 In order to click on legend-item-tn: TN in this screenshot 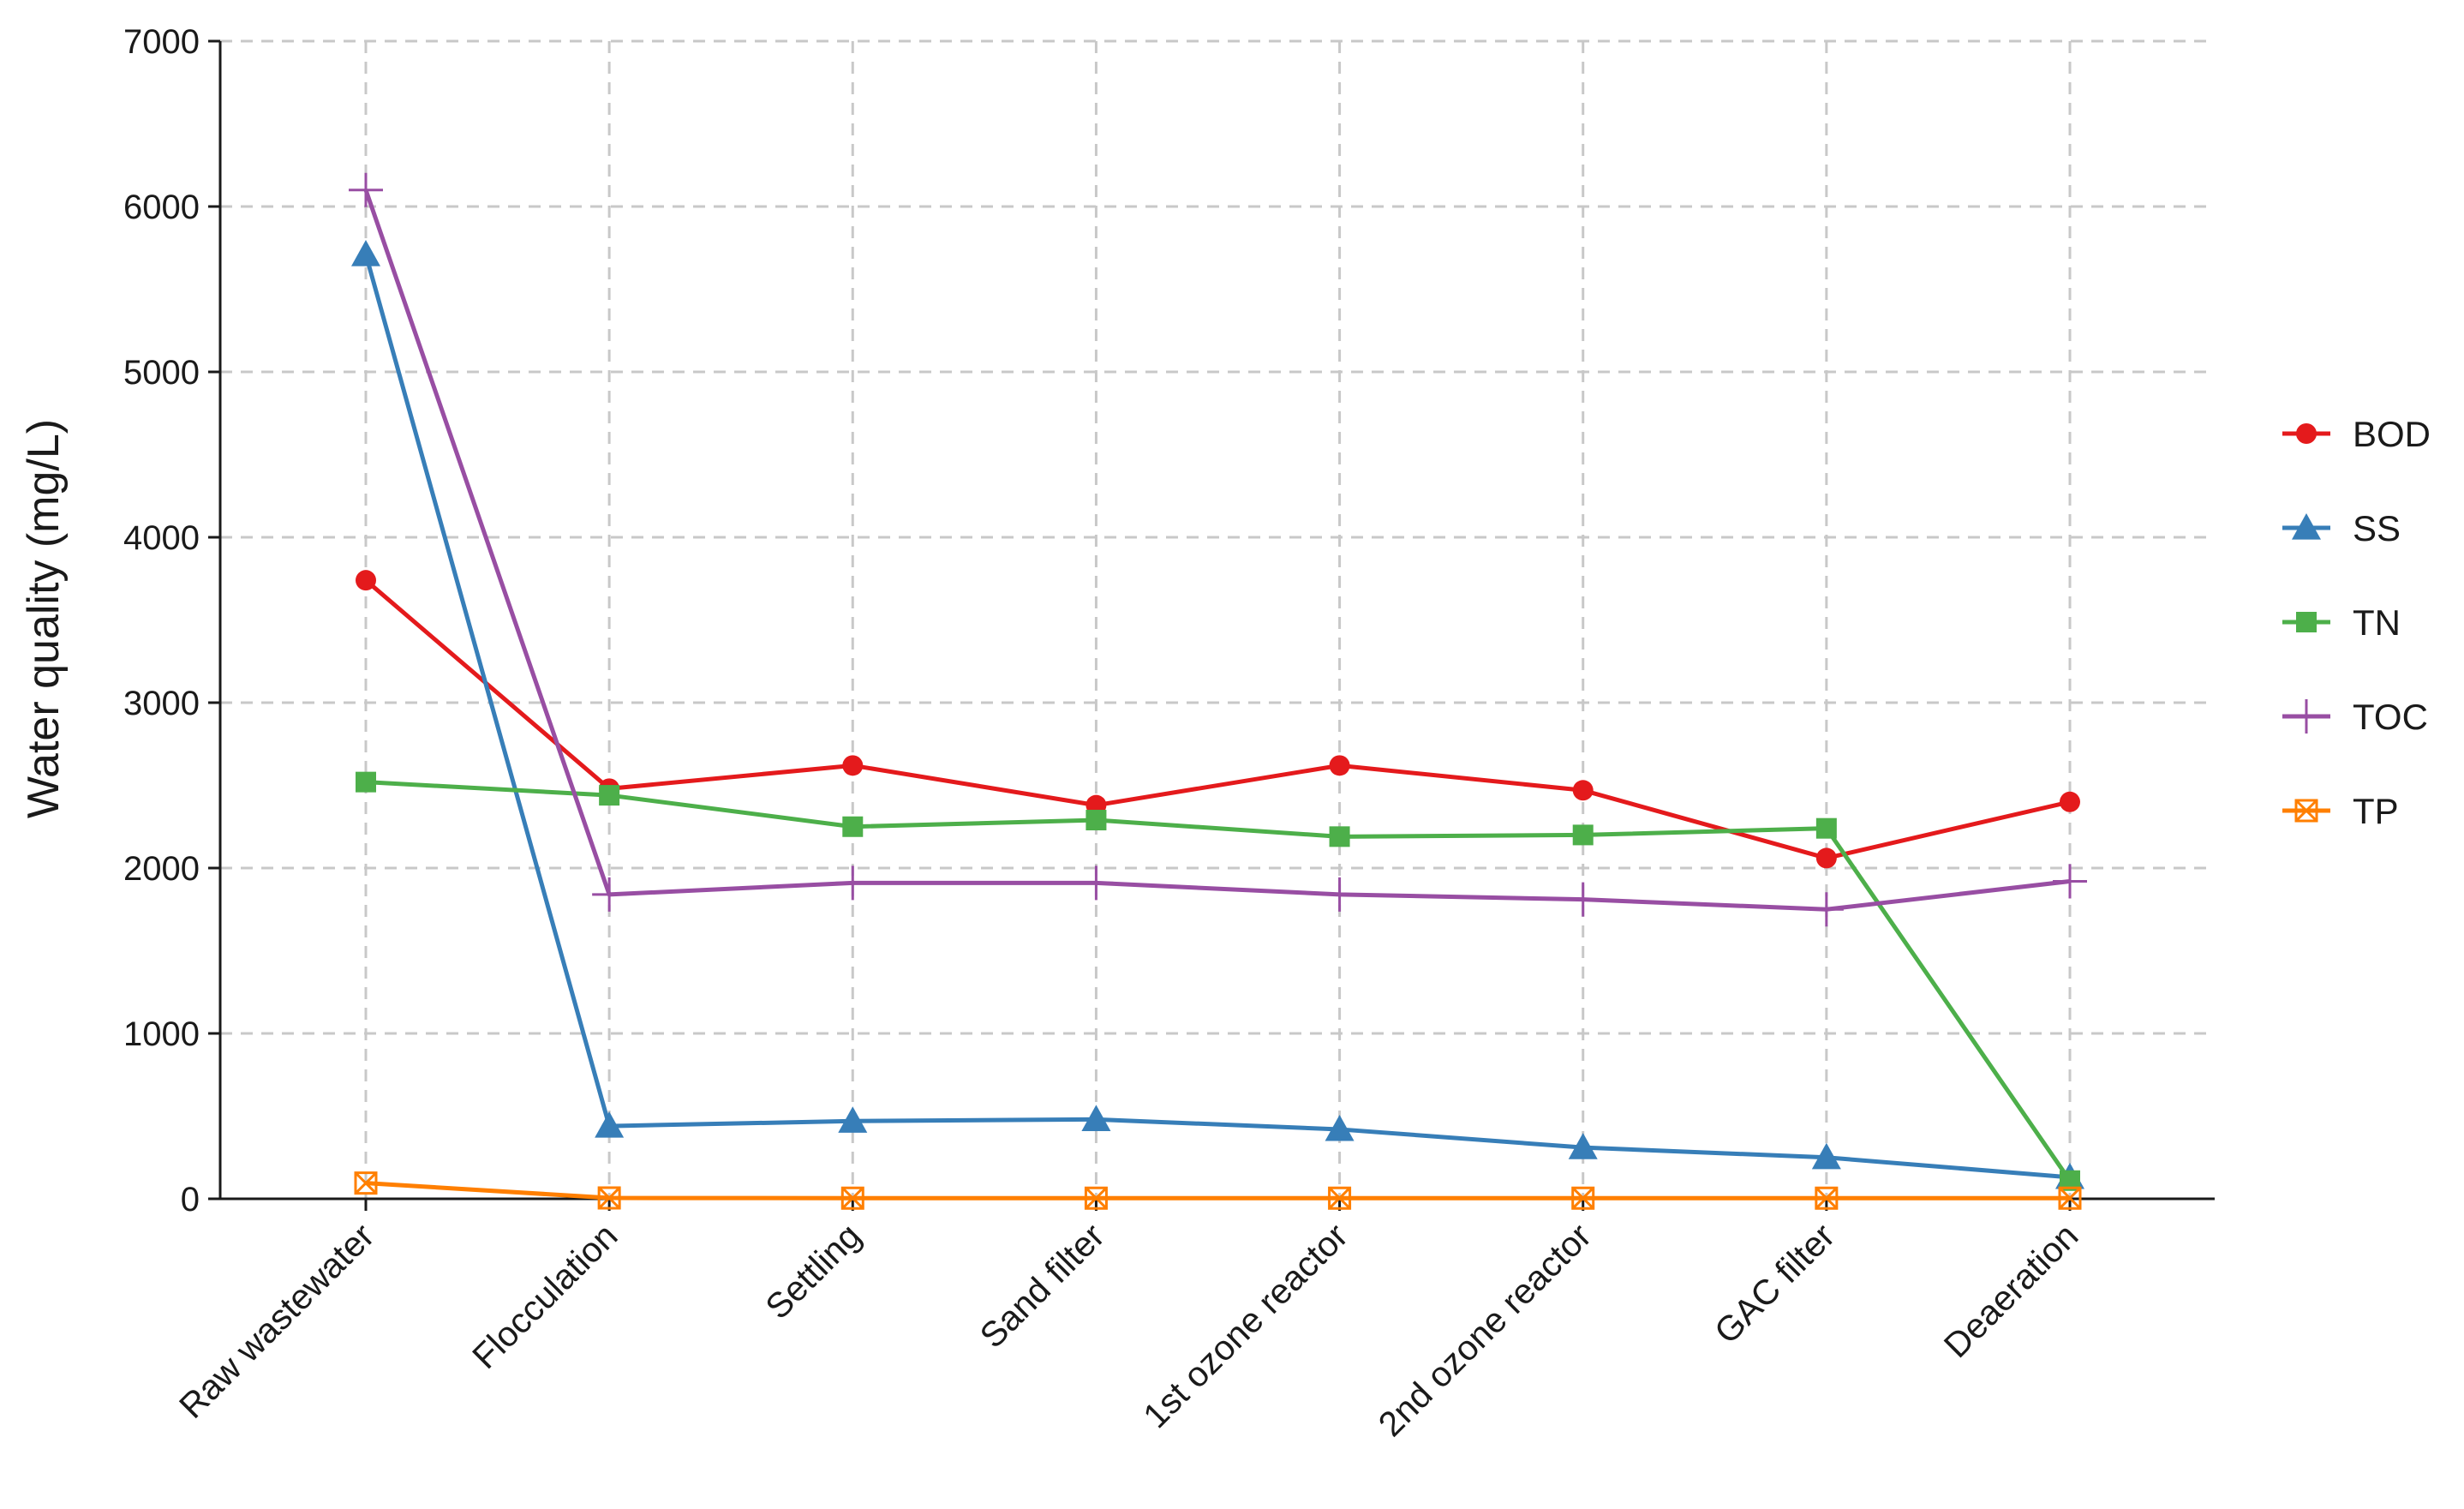, I will do `click(2341, 622)`.